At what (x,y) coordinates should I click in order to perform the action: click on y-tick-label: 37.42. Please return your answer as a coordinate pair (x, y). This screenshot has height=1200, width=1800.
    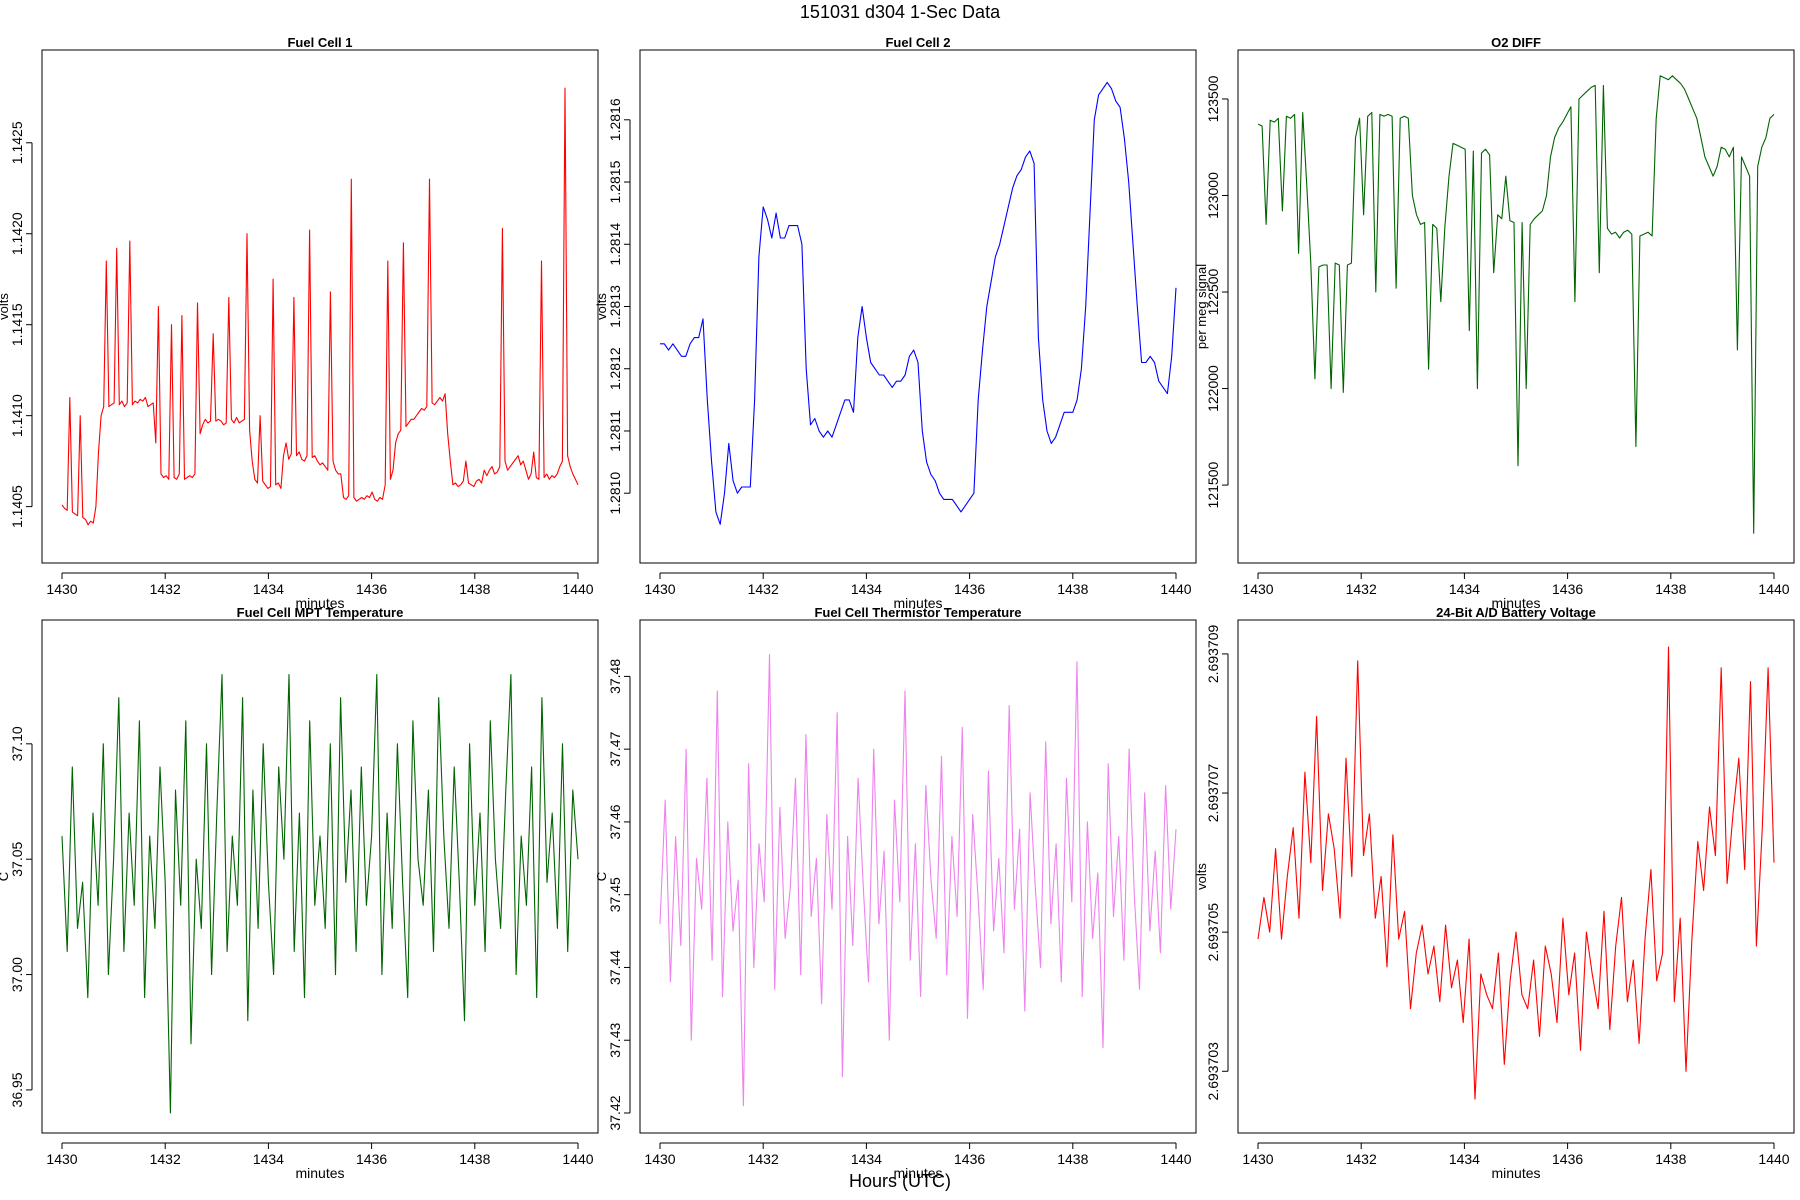
    Looking at the image, I should click on (615, 1112).